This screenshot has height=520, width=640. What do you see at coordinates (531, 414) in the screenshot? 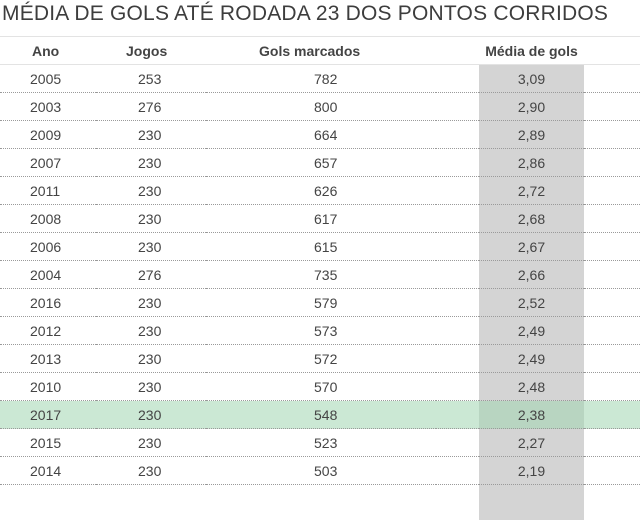
I see `cell-media-de-gols: 2,38` at bounding box center [531, 414].